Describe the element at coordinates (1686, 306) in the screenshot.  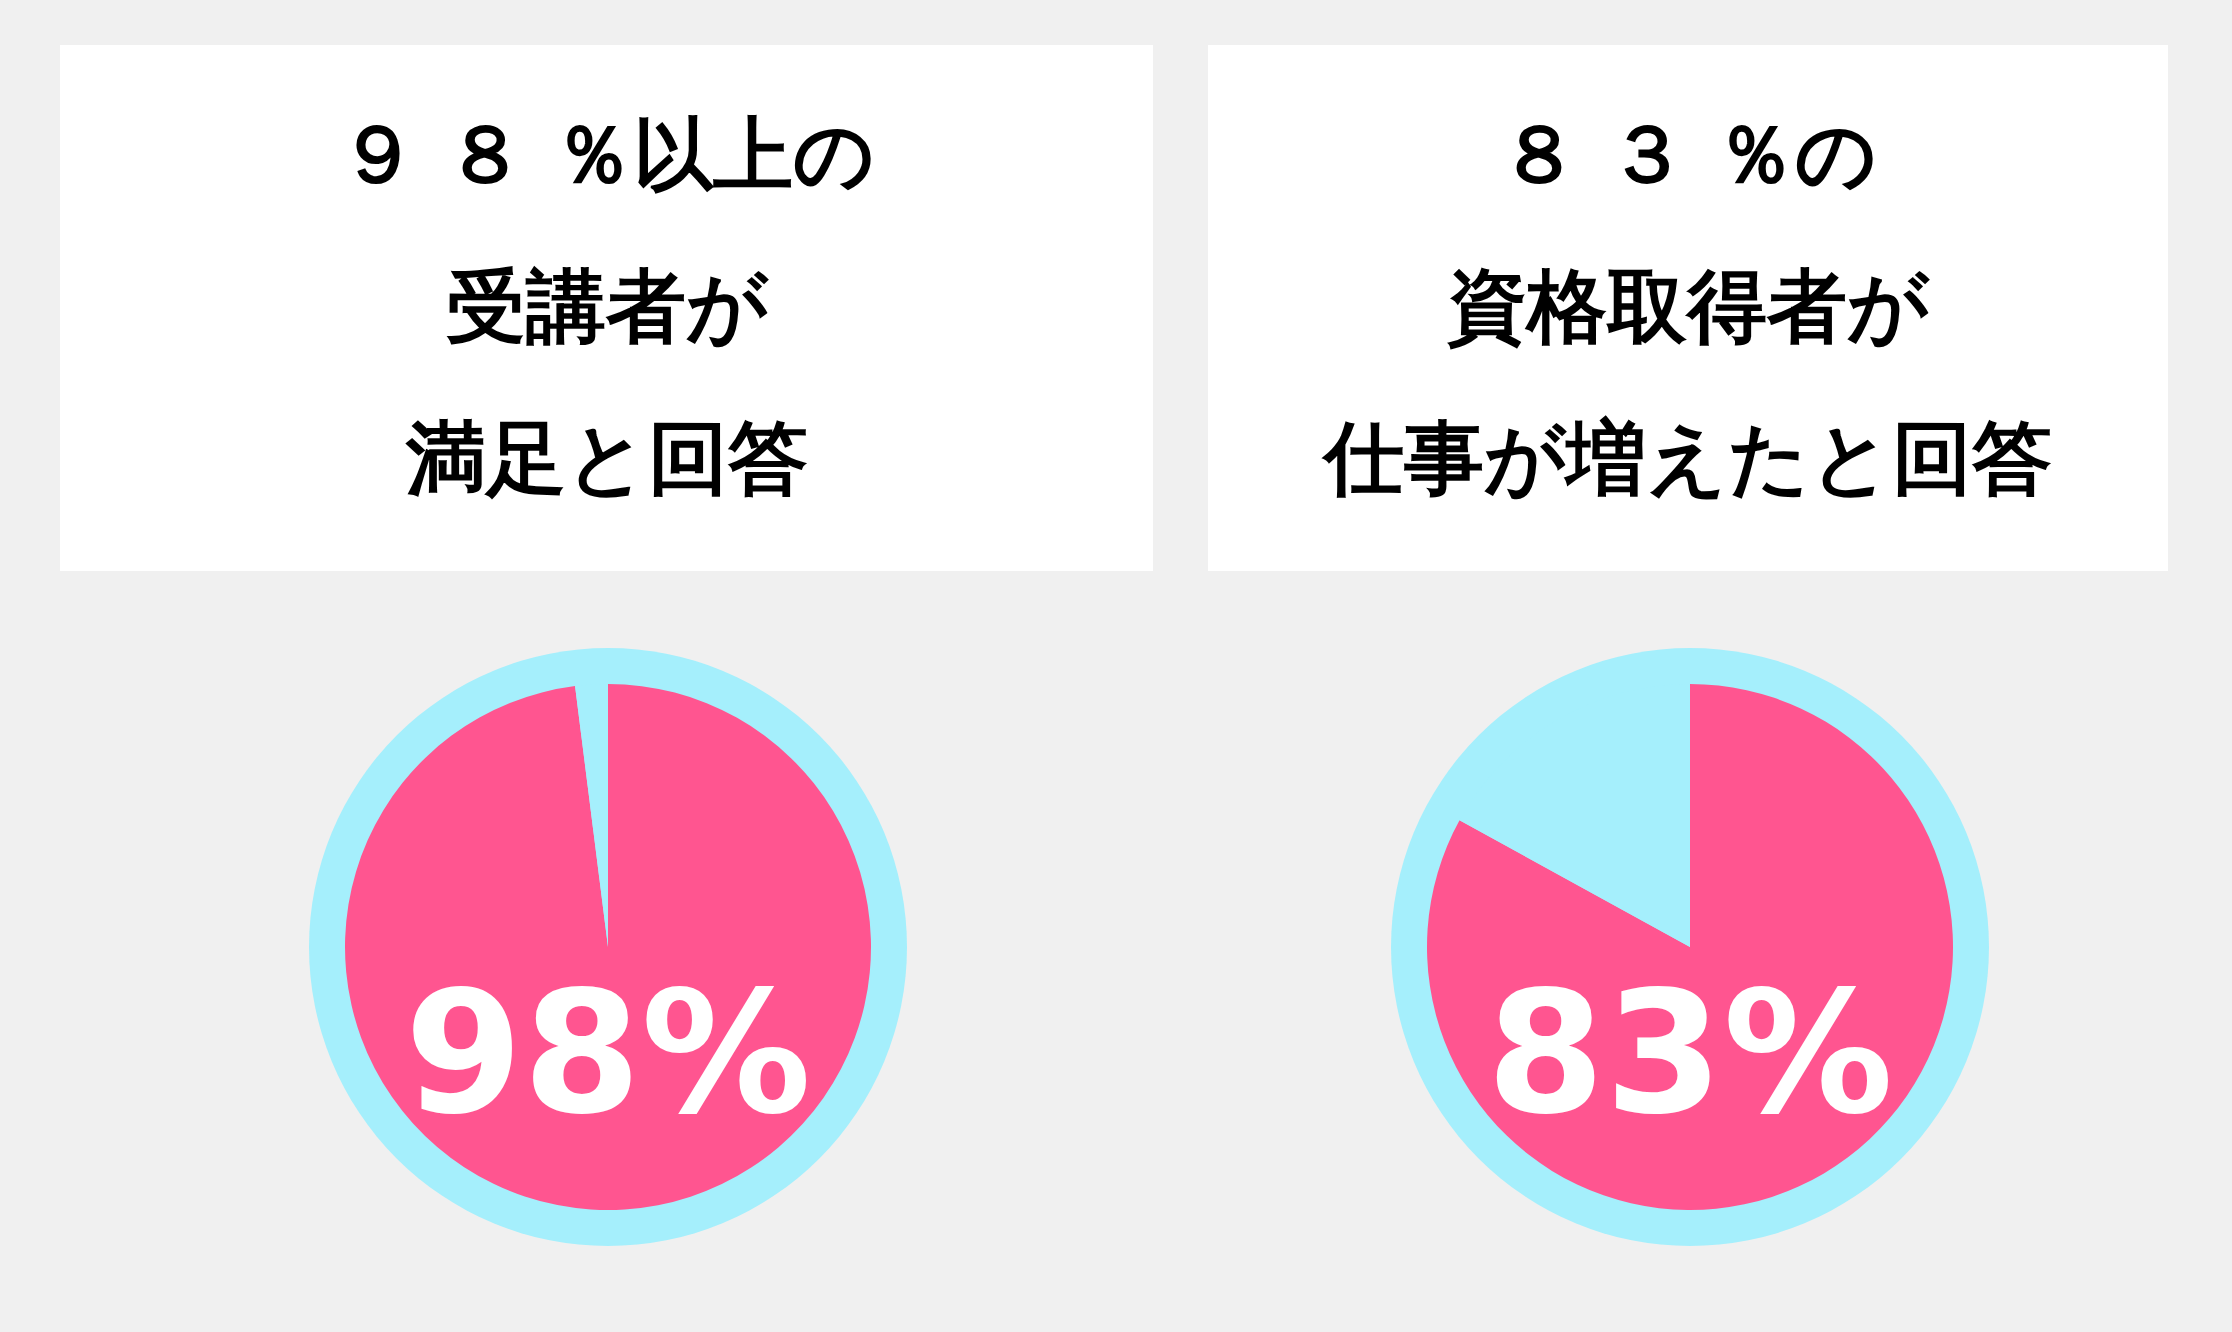
I see `chart-title: ８ ３ ％の資格取得者が仕事が増えたと回答` at that location.